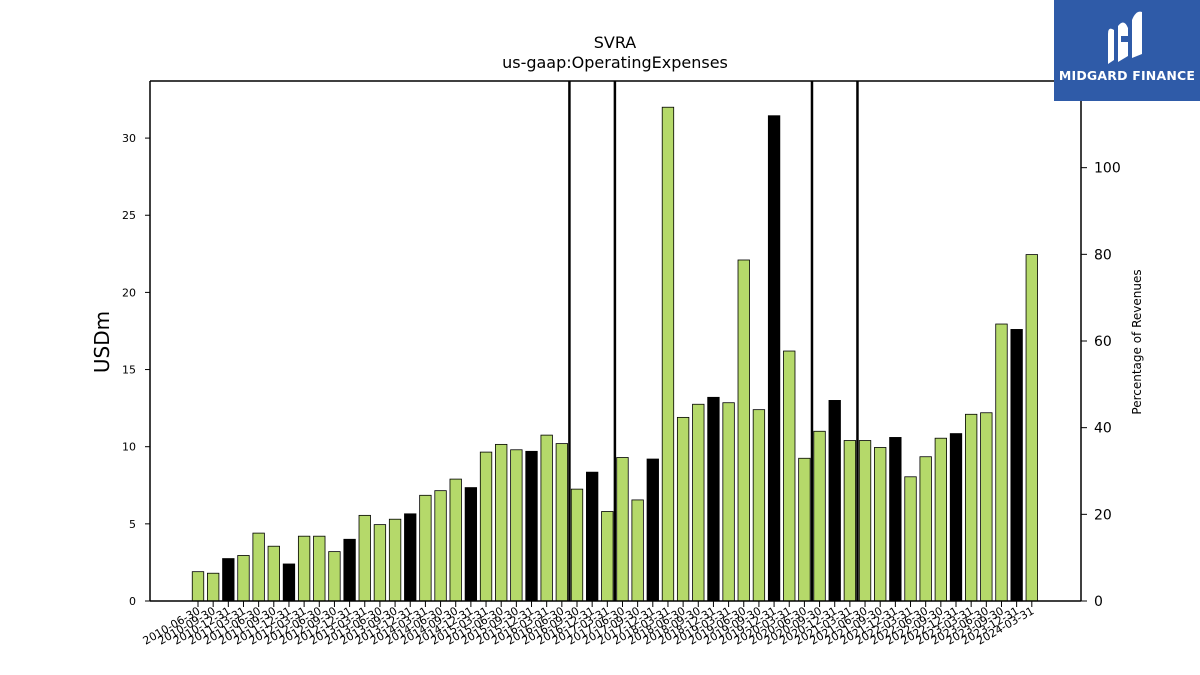 This screenshot has height=675, width=1200. Describe the element at coordinates (132, 524) in the screenshot. I see `y-tick-label: 5` at that location.